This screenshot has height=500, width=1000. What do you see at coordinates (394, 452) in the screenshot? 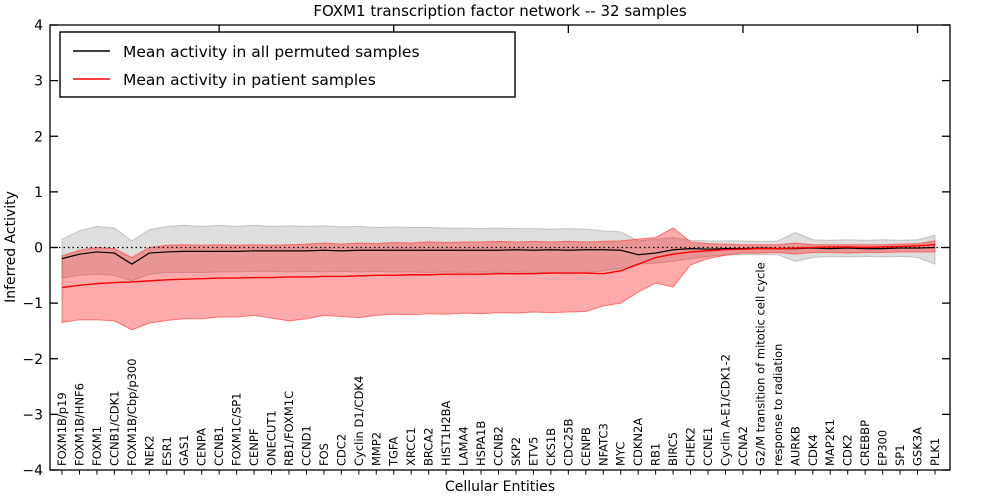
I see `x-tick-label: TGFA` at bounding box center [394, 452].